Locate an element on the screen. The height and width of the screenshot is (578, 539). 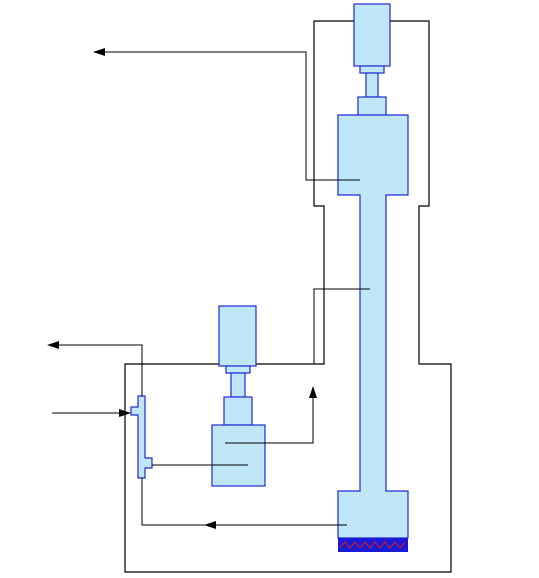
tall-column-unit is located at coordinates (373, 277).